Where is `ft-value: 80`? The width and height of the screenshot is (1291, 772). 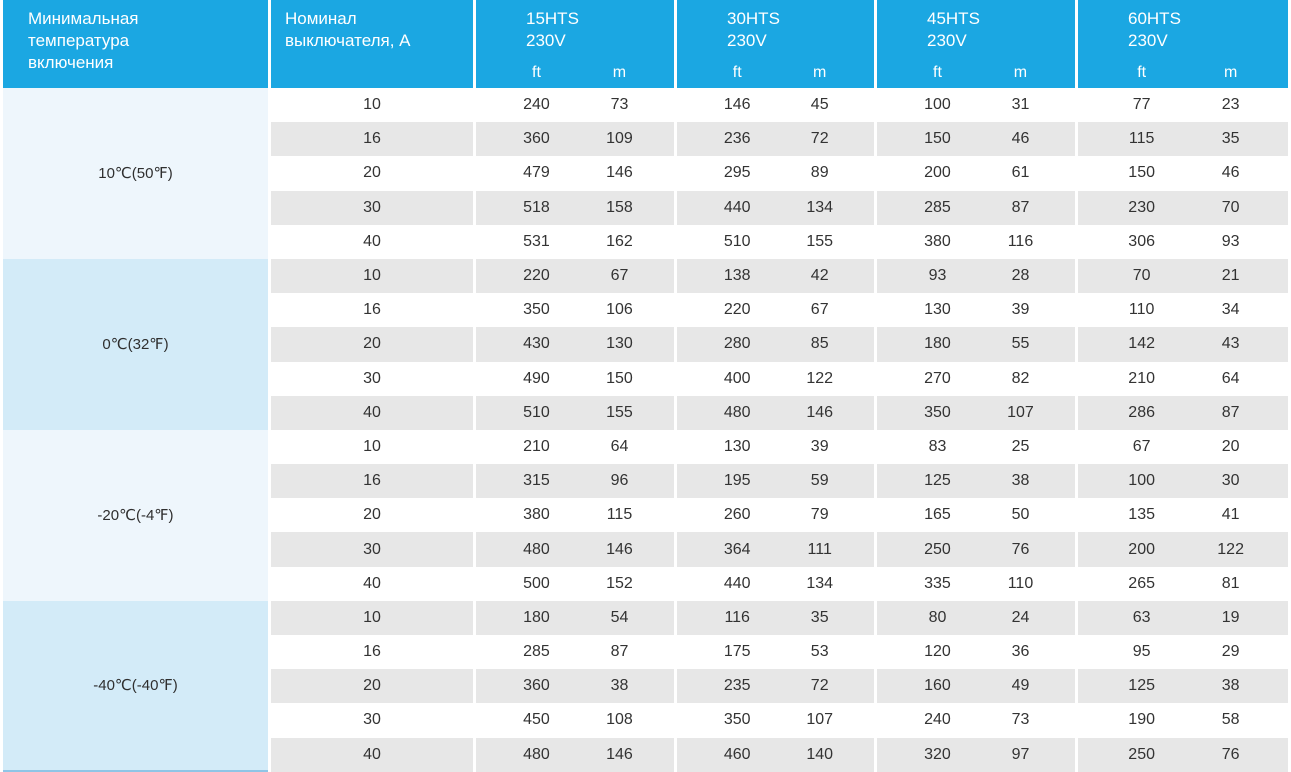 ft-value: 80 is located at coordinates (937, 617).